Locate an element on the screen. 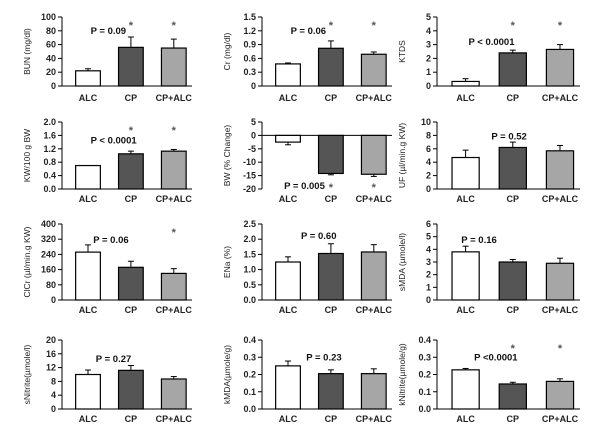  p-value-label: P = 0.23 is located at coordinates (323, 357).